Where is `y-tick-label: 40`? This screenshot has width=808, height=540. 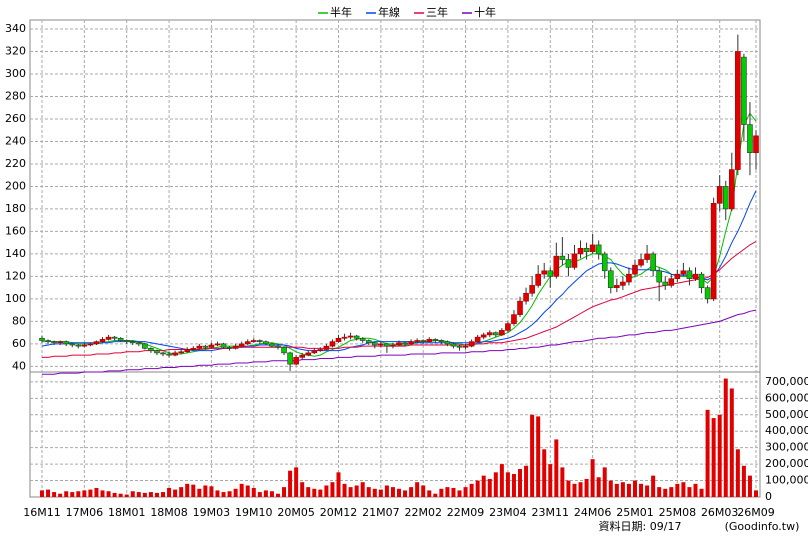 y-tick-label: 40 is located at coordinates (19, 365).